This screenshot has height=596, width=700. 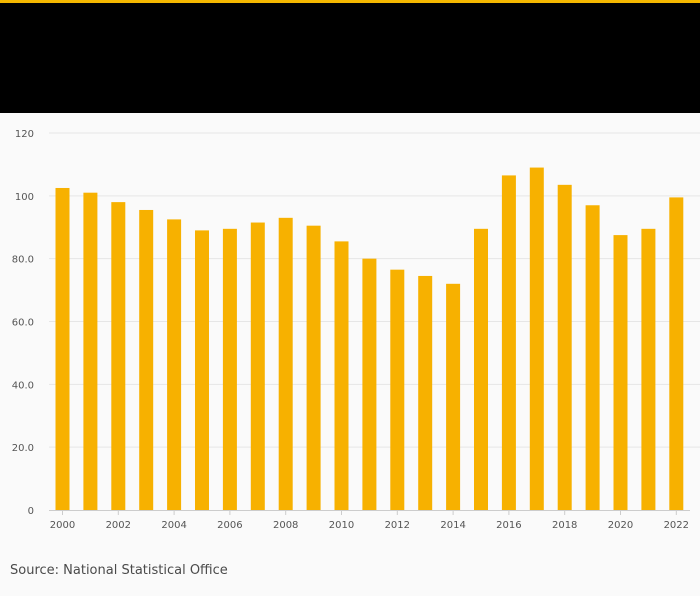 I want to click on bar-2016, so click(x=508, y=342).